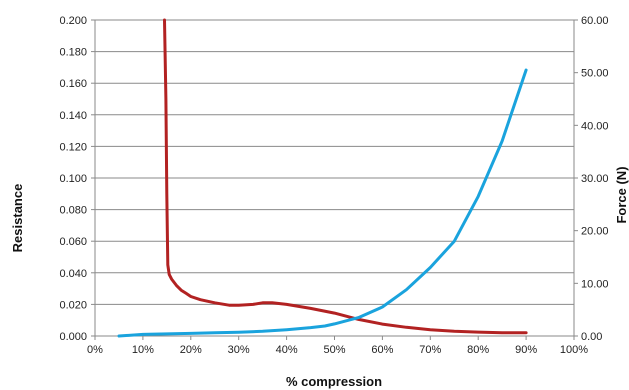 This screenshot has height=390, width=629. What do you see at coordinates (73, 305) in the screenshot?
I see `left-tick-label: 0.020` at bounding box center [73, 305].